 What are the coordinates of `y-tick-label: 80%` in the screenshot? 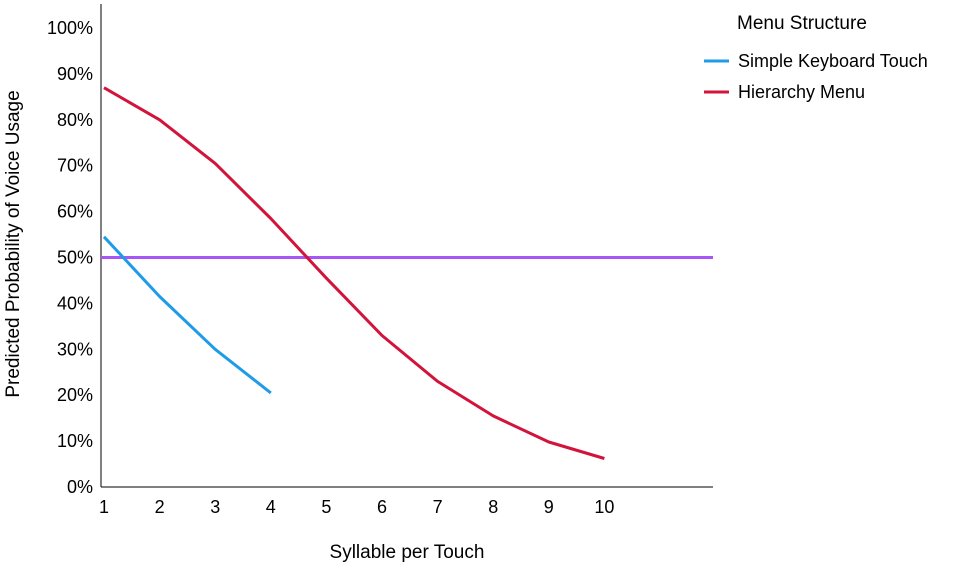 It's located at (75, 120).